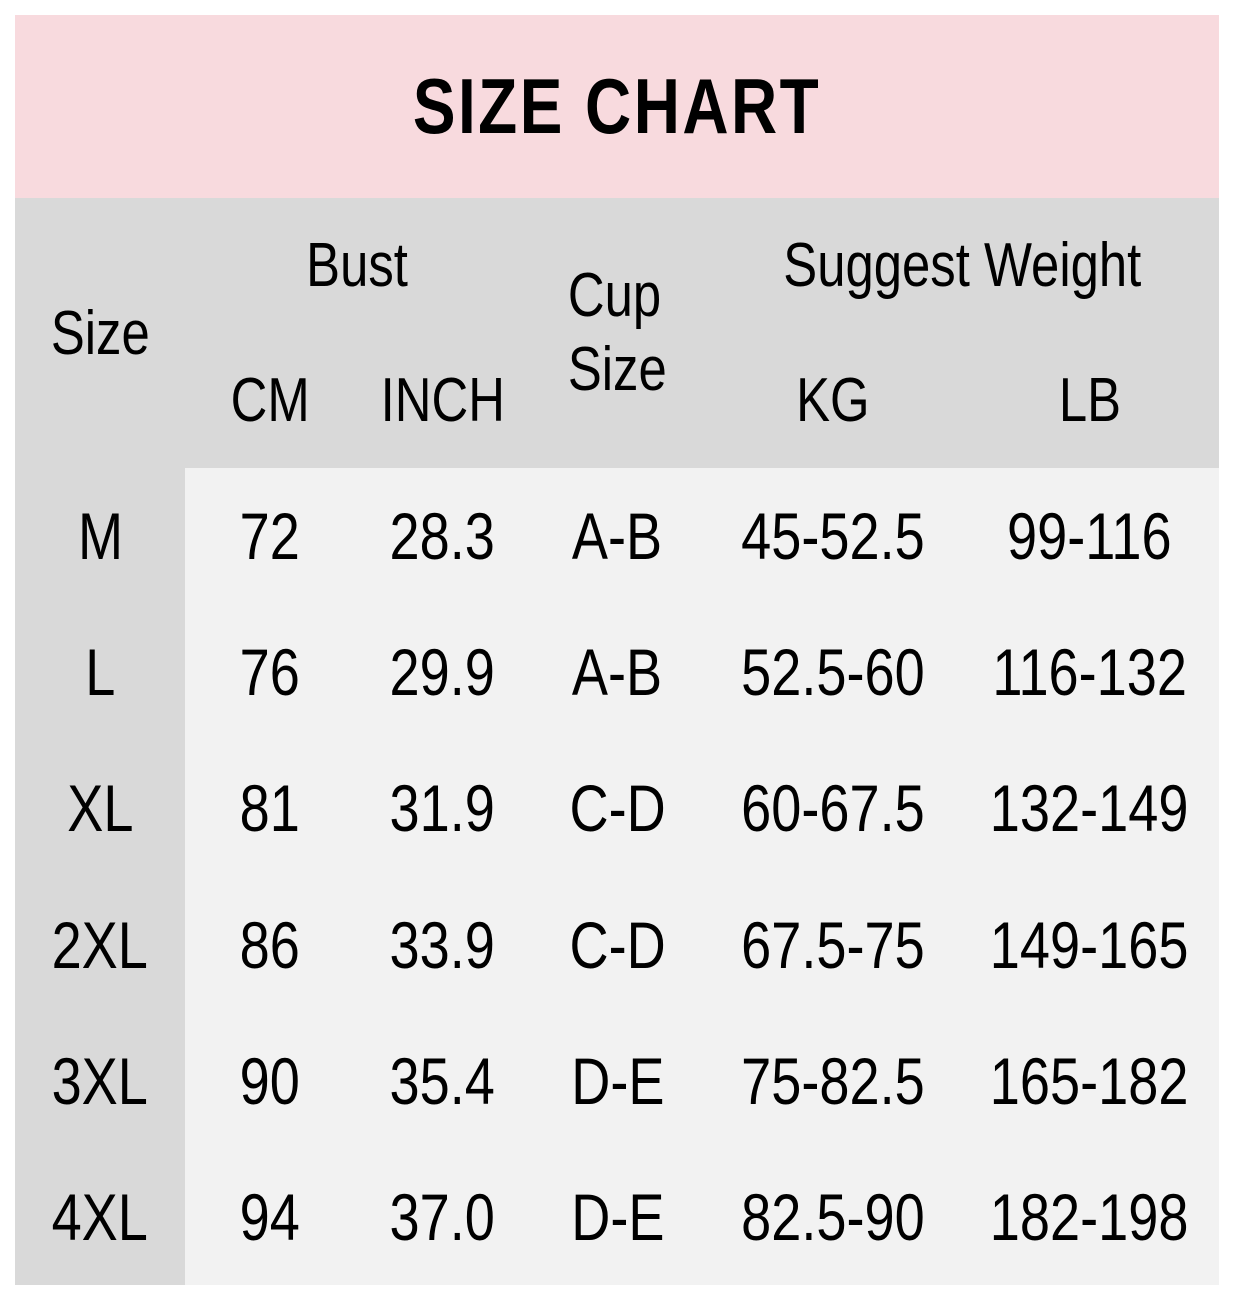 The width and height of the screenshot is (1234, 1302). I want to click on header-cell-inch: INCH, so click(442, 400).